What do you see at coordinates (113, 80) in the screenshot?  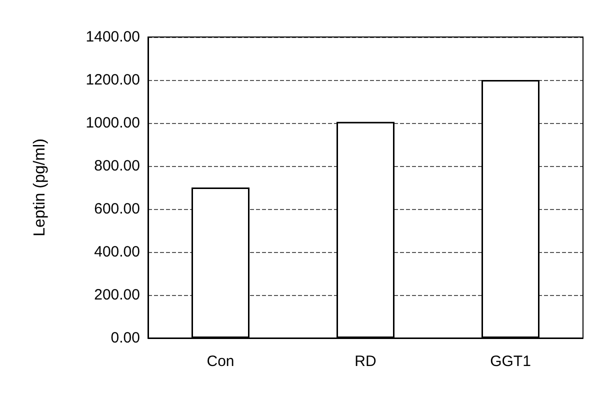 I see `y-tick-label: 1200.00` at bounding box center [113, 80].